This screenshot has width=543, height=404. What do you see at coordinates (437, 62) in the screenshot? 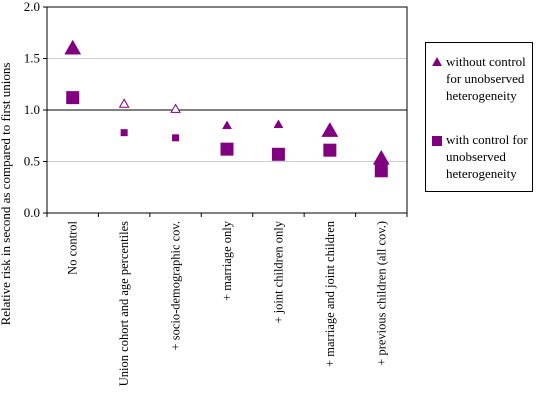
I see `triangle-marker-icon` at bounding box center [437, 62].